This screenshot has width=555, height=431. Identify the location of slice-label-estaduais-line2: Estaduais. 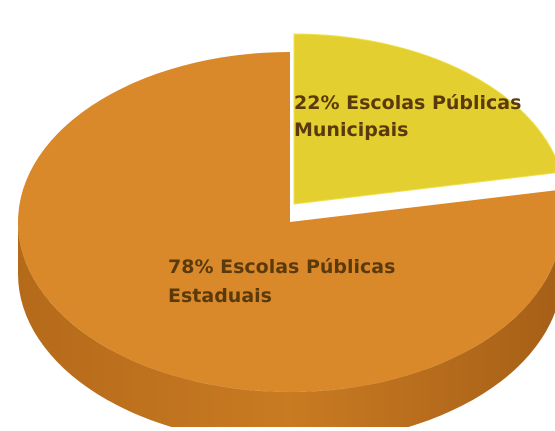
(220, 296).